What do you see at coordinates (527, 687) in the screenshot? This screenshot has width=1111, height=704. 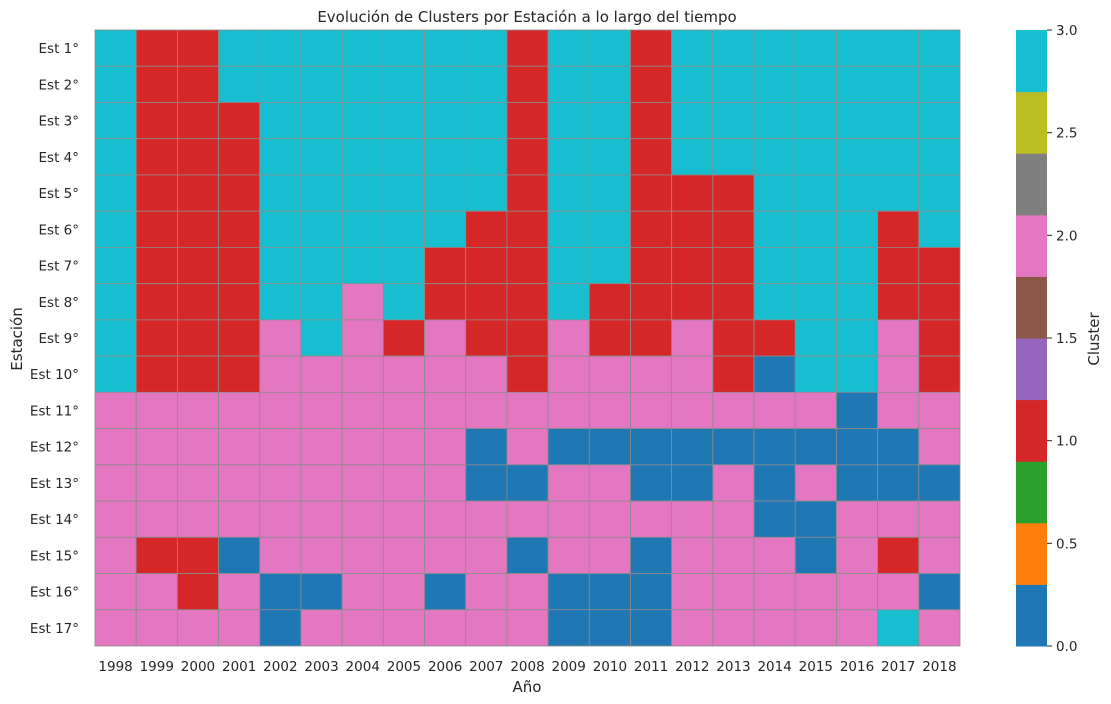 I see `x-axis-title: Año` at bounding box center [527, 687].